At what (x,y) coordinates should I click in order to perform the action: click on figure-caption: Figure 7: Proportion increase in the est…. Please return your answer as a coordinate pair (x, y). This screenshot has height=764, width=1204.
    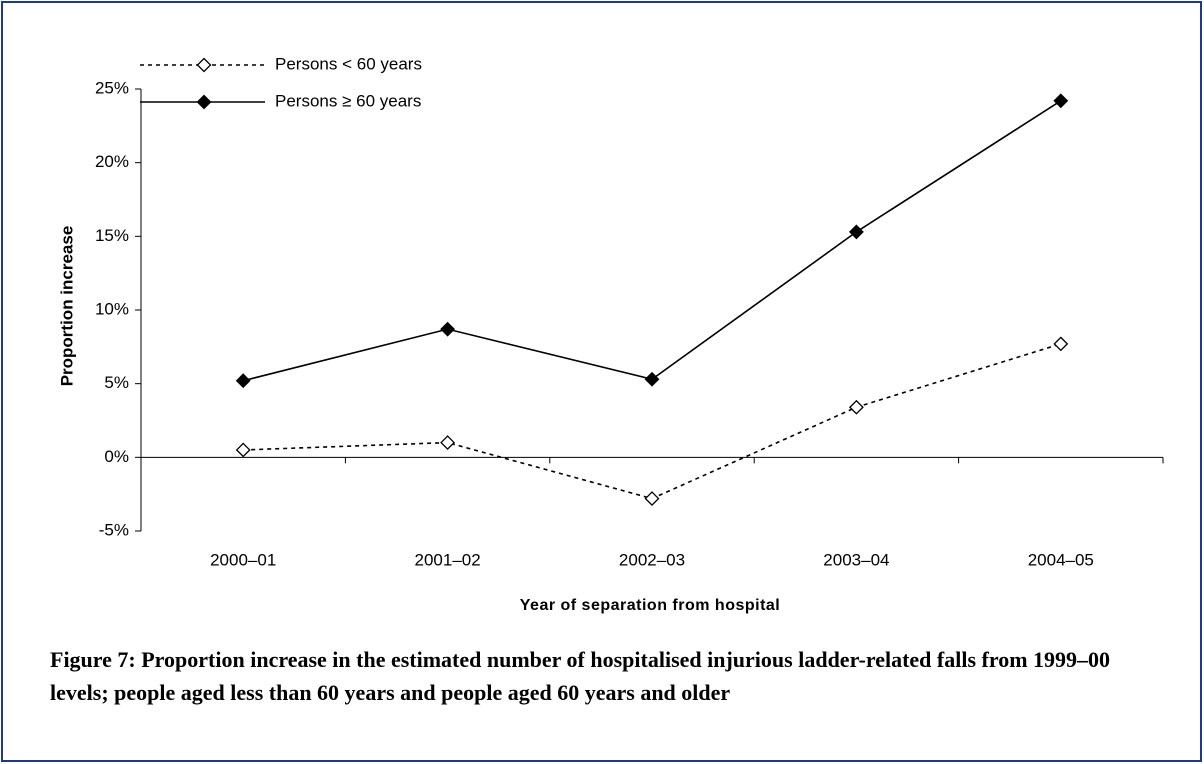
    Looking at the image, I should click on (580, 676).